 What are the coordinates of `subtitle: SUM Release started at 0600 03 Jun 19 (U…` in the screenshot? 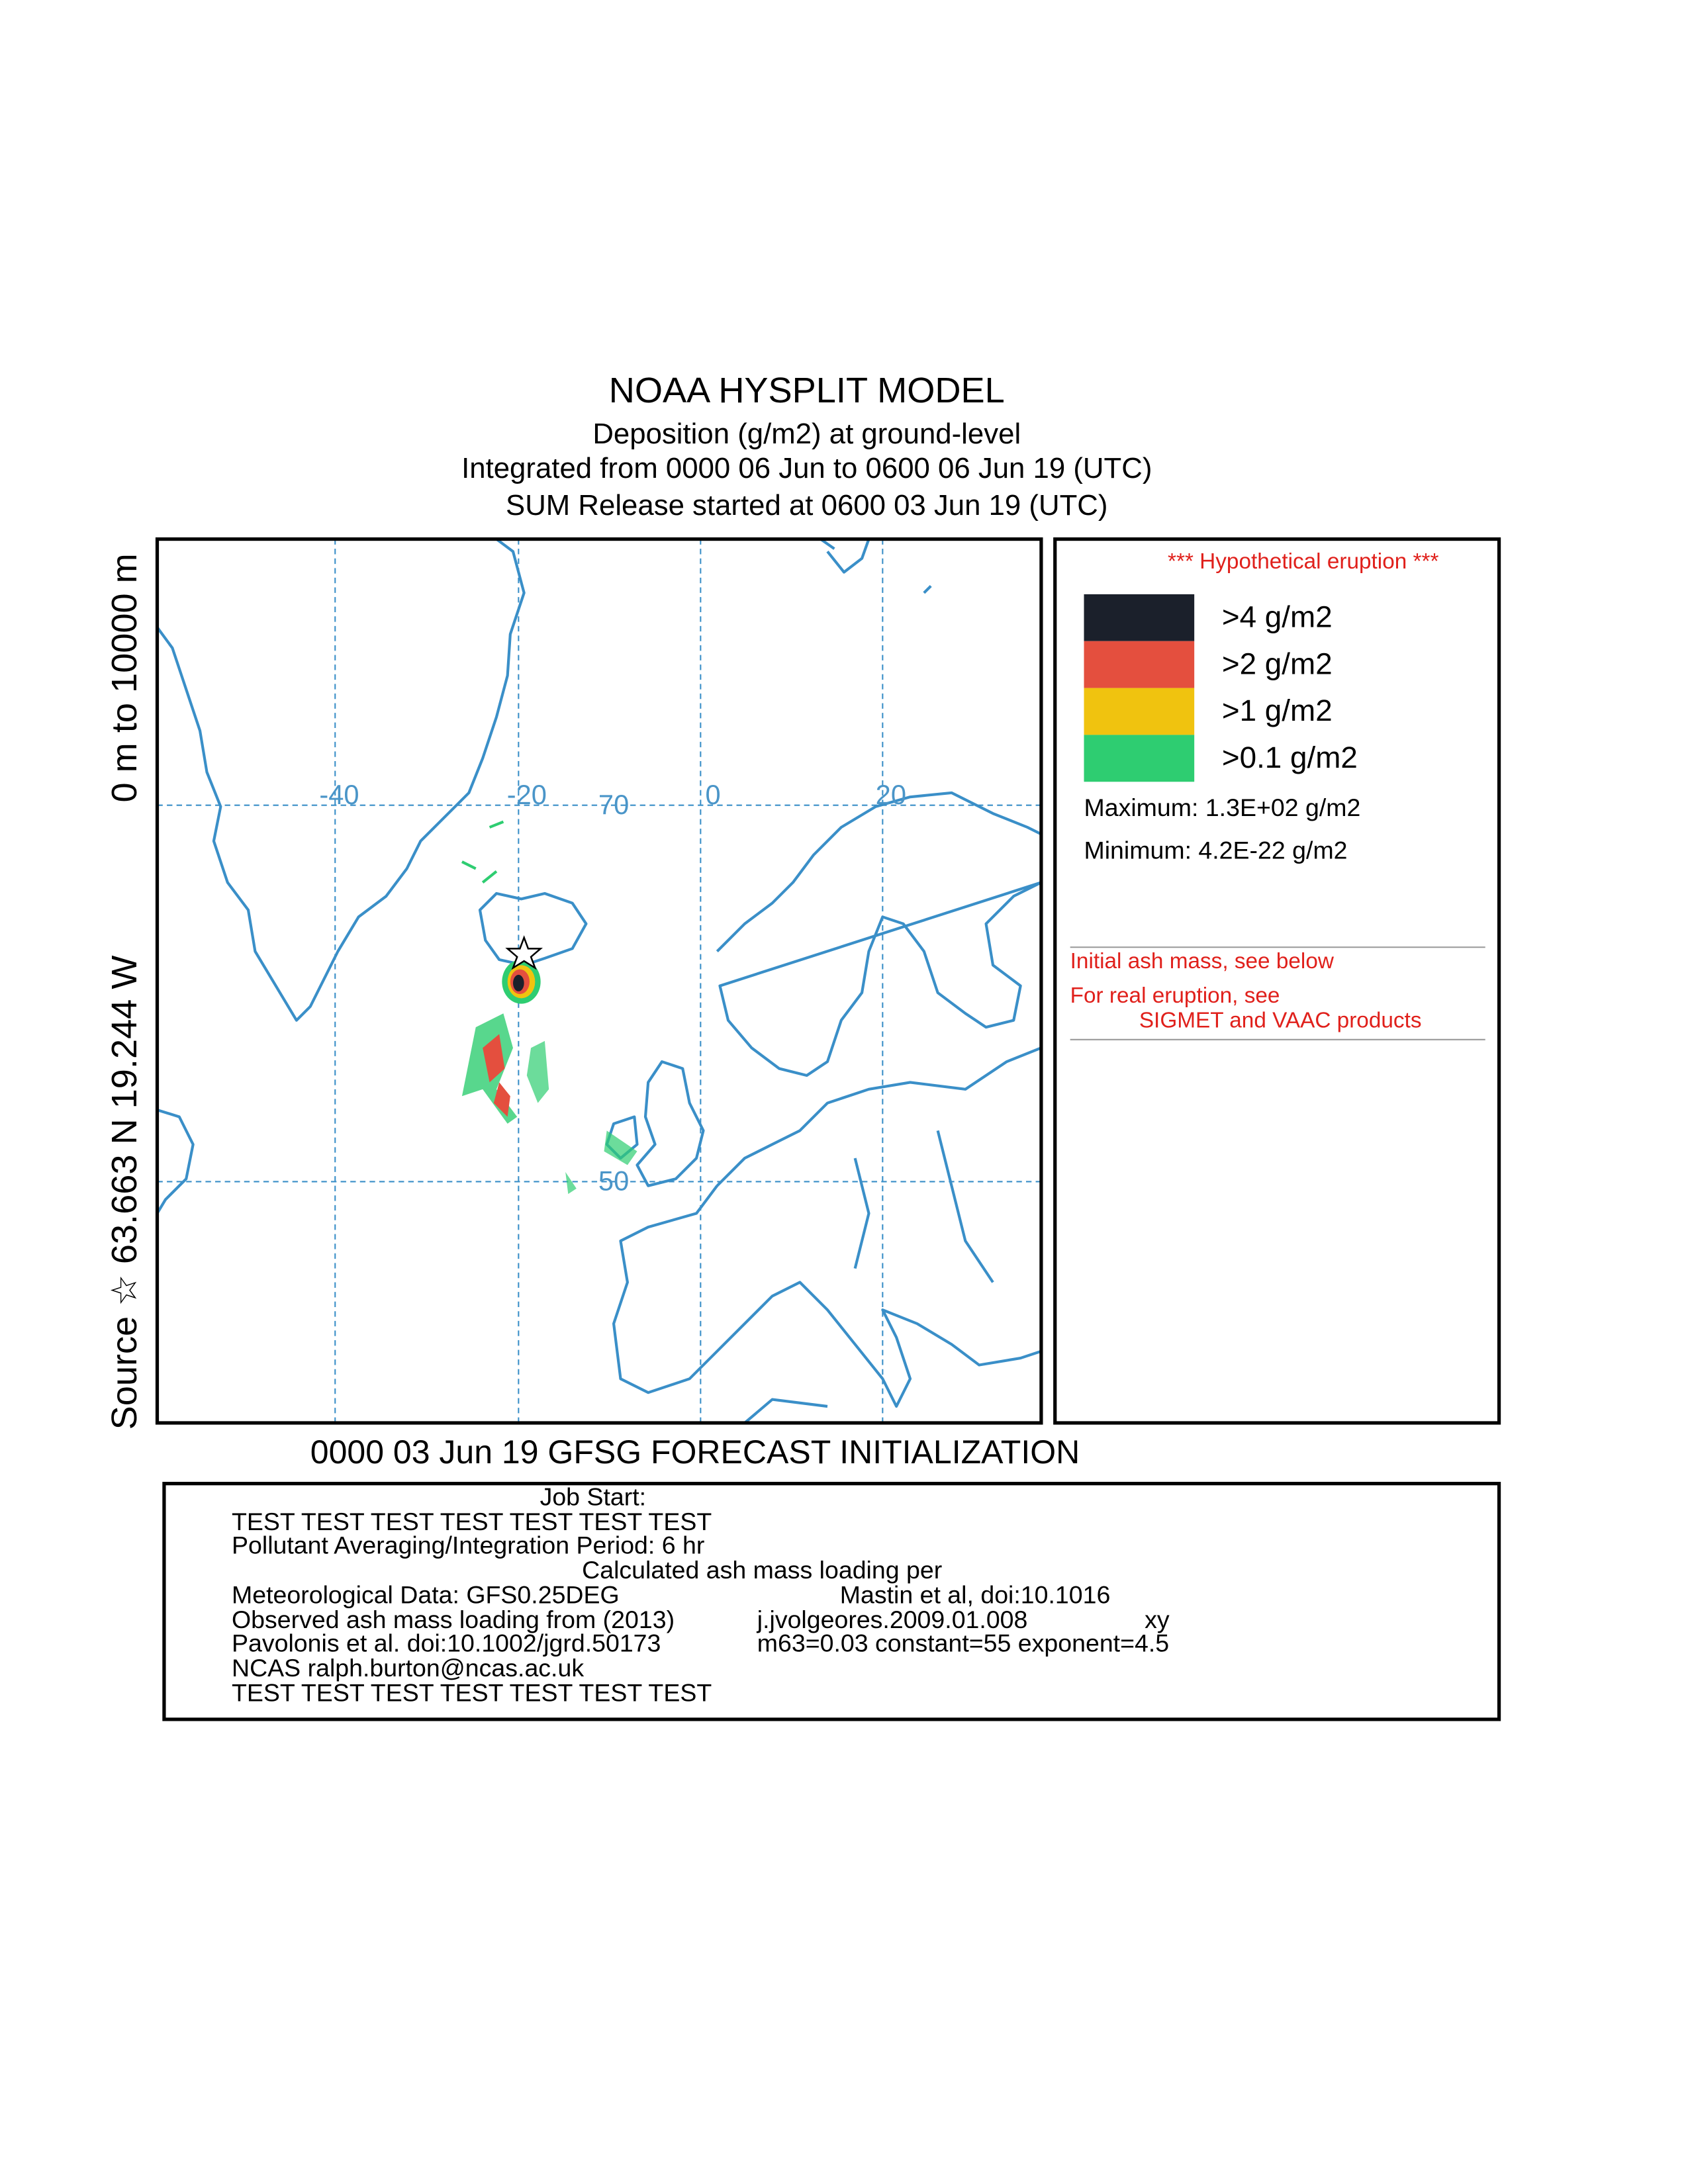 It's located at (806, 506).